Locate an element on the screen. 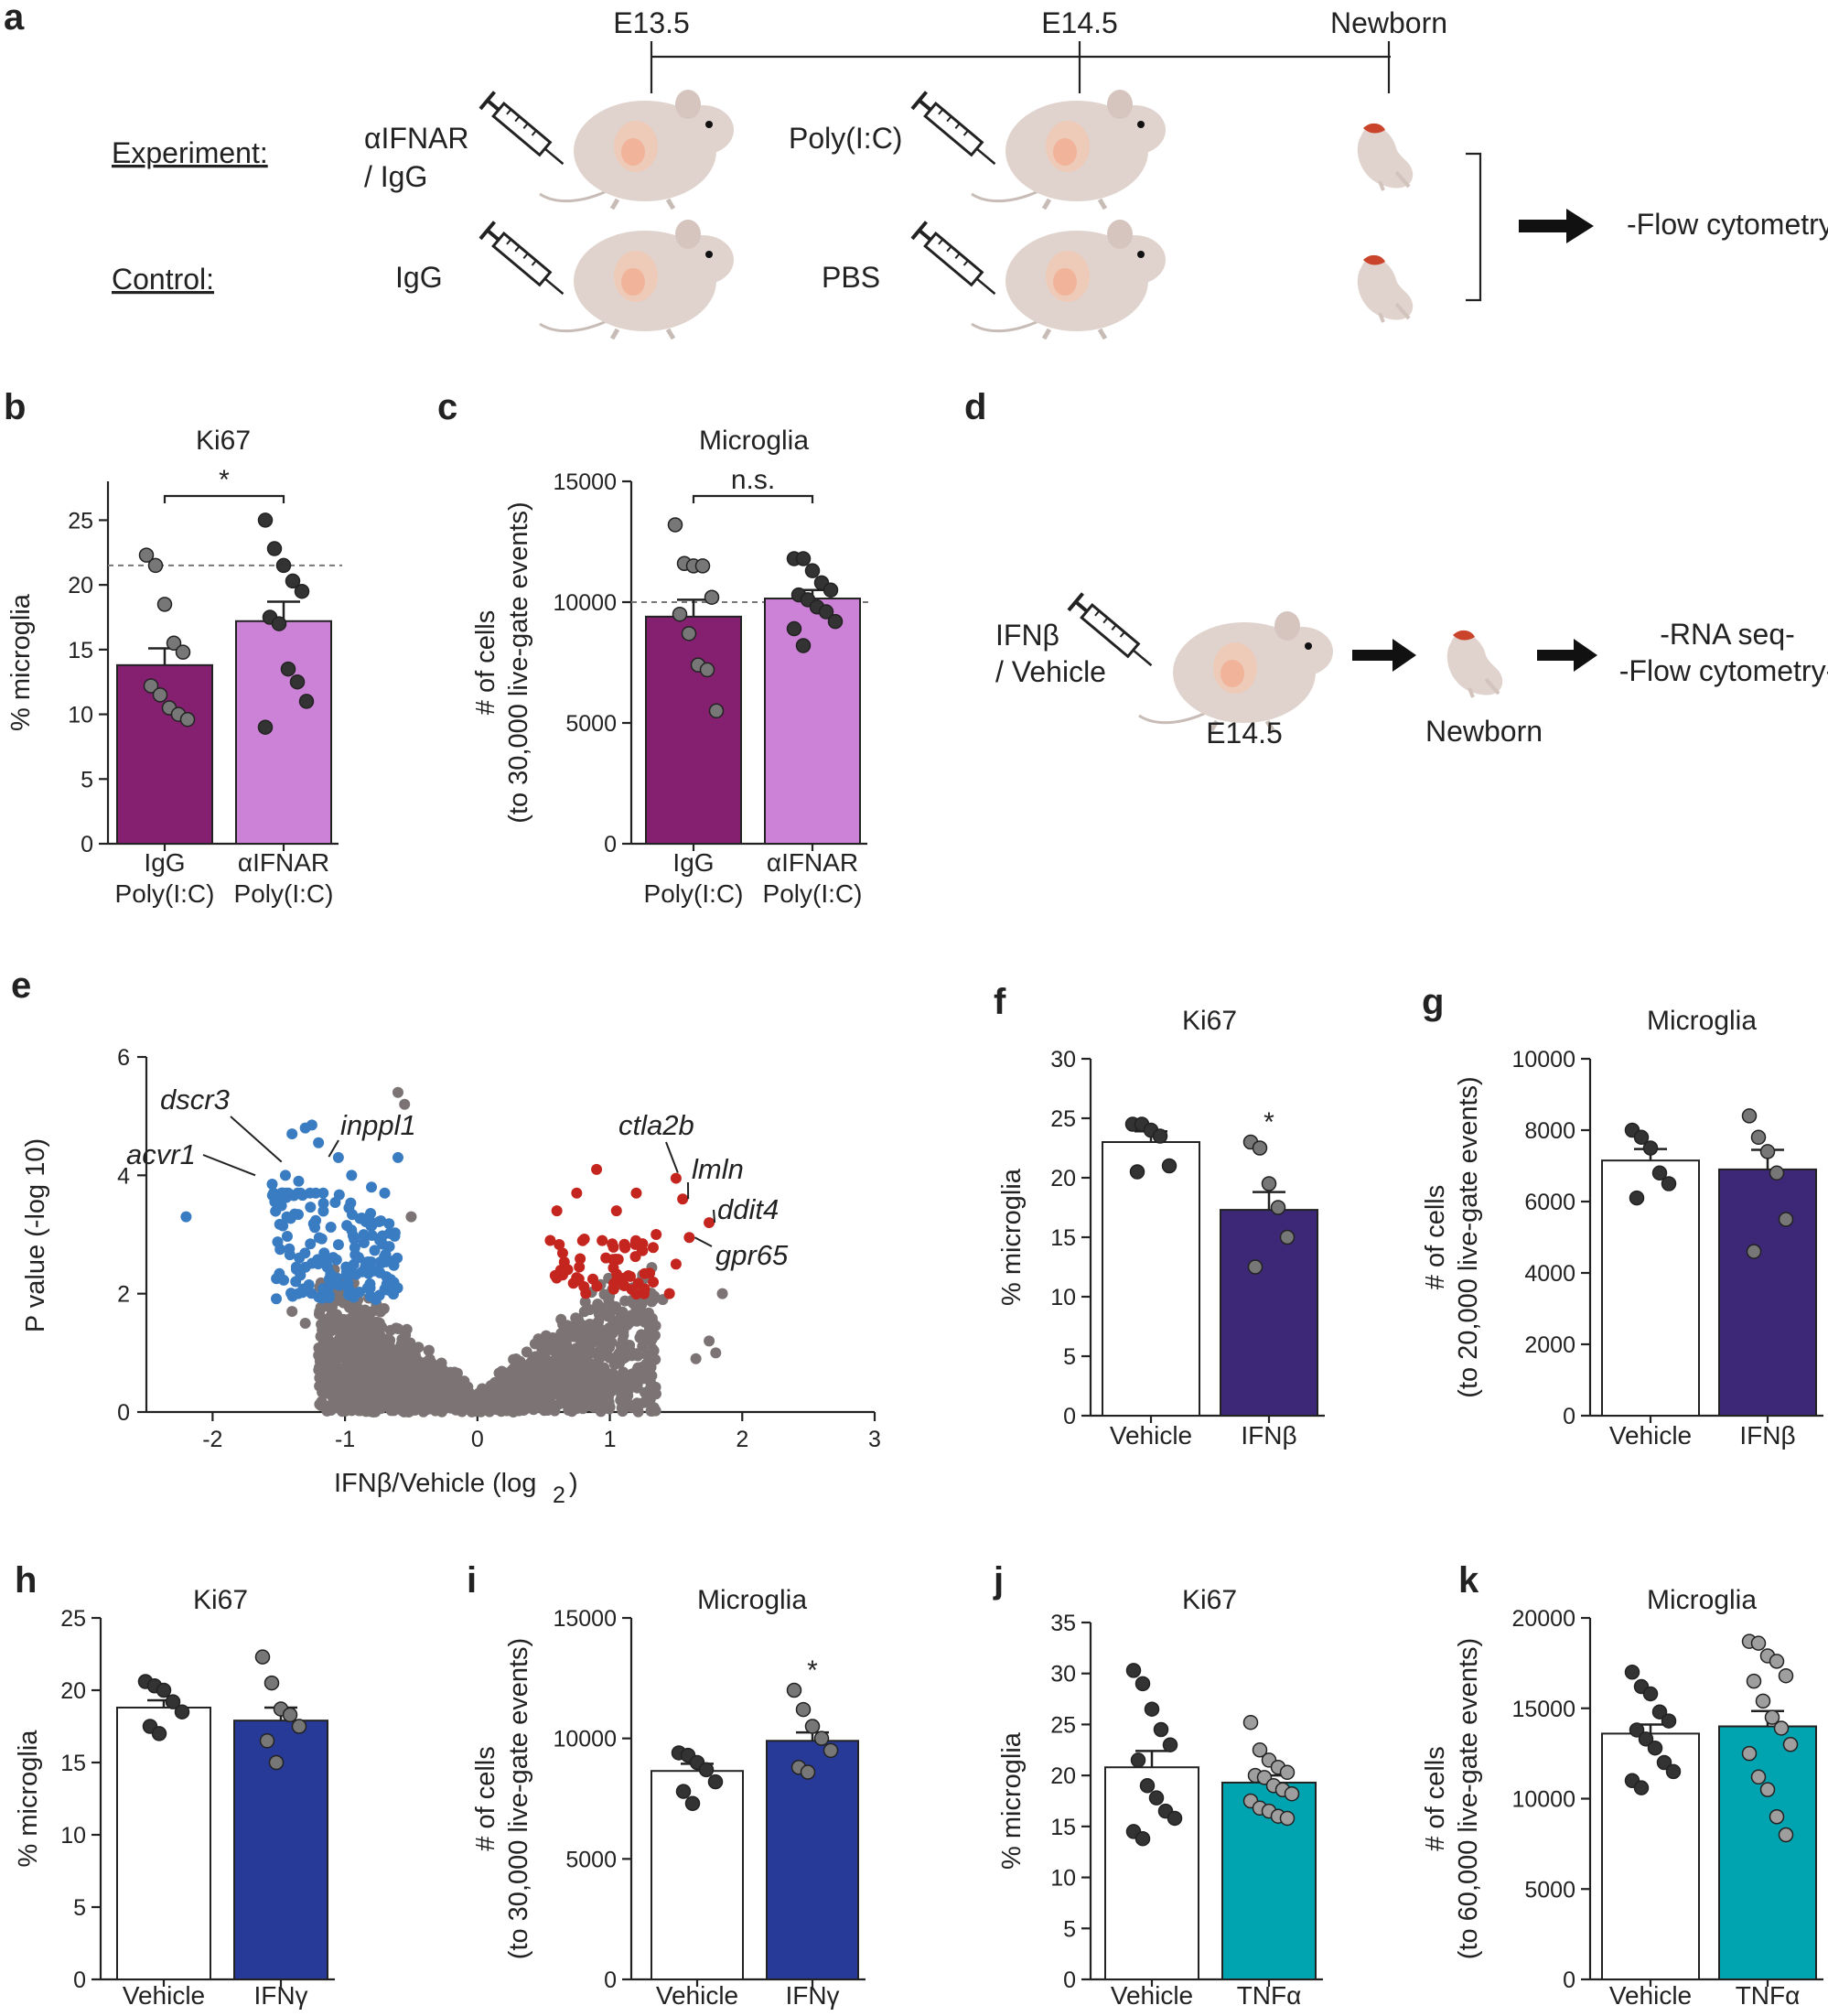 This screenshot has height=2016, width=1828. y-tick-label: 25 is located at coordinates (80, 521).